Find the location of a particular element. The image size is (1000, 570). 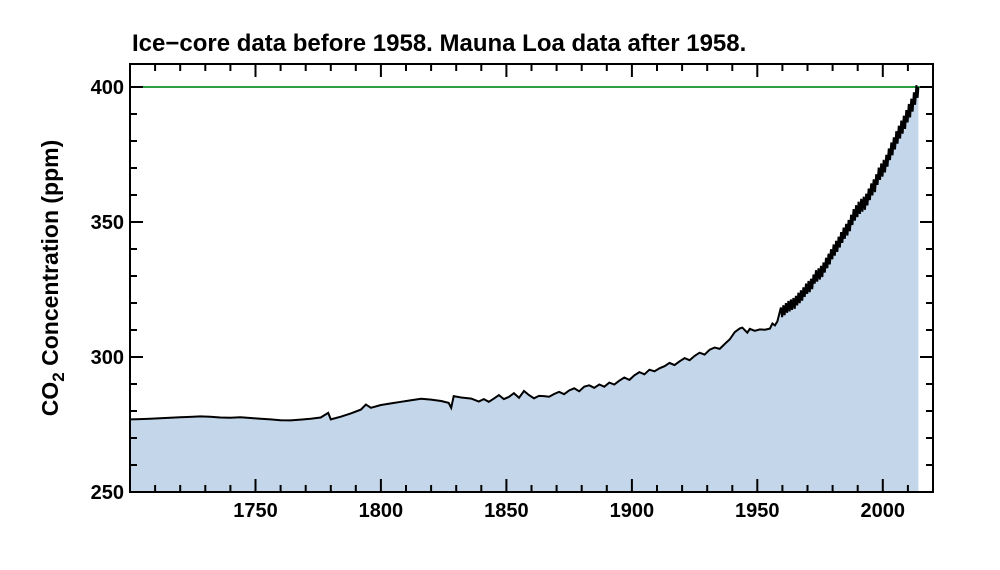

y-axis-label-rest: Concentration (ppm) is located at coordinates (50, 256).